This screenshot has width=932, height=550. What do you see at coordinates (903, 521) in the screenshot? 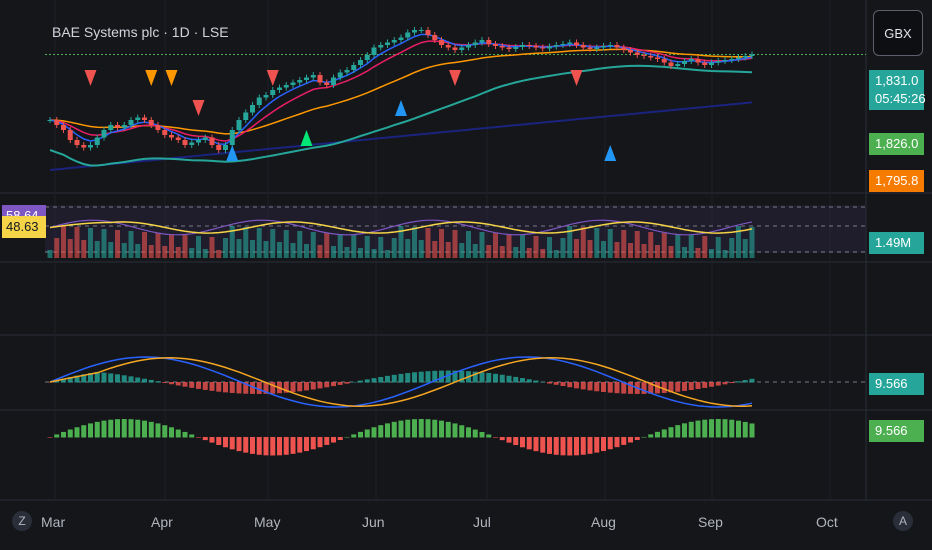
I see `auto-scale-button: A` at bounding box center [903, 521].